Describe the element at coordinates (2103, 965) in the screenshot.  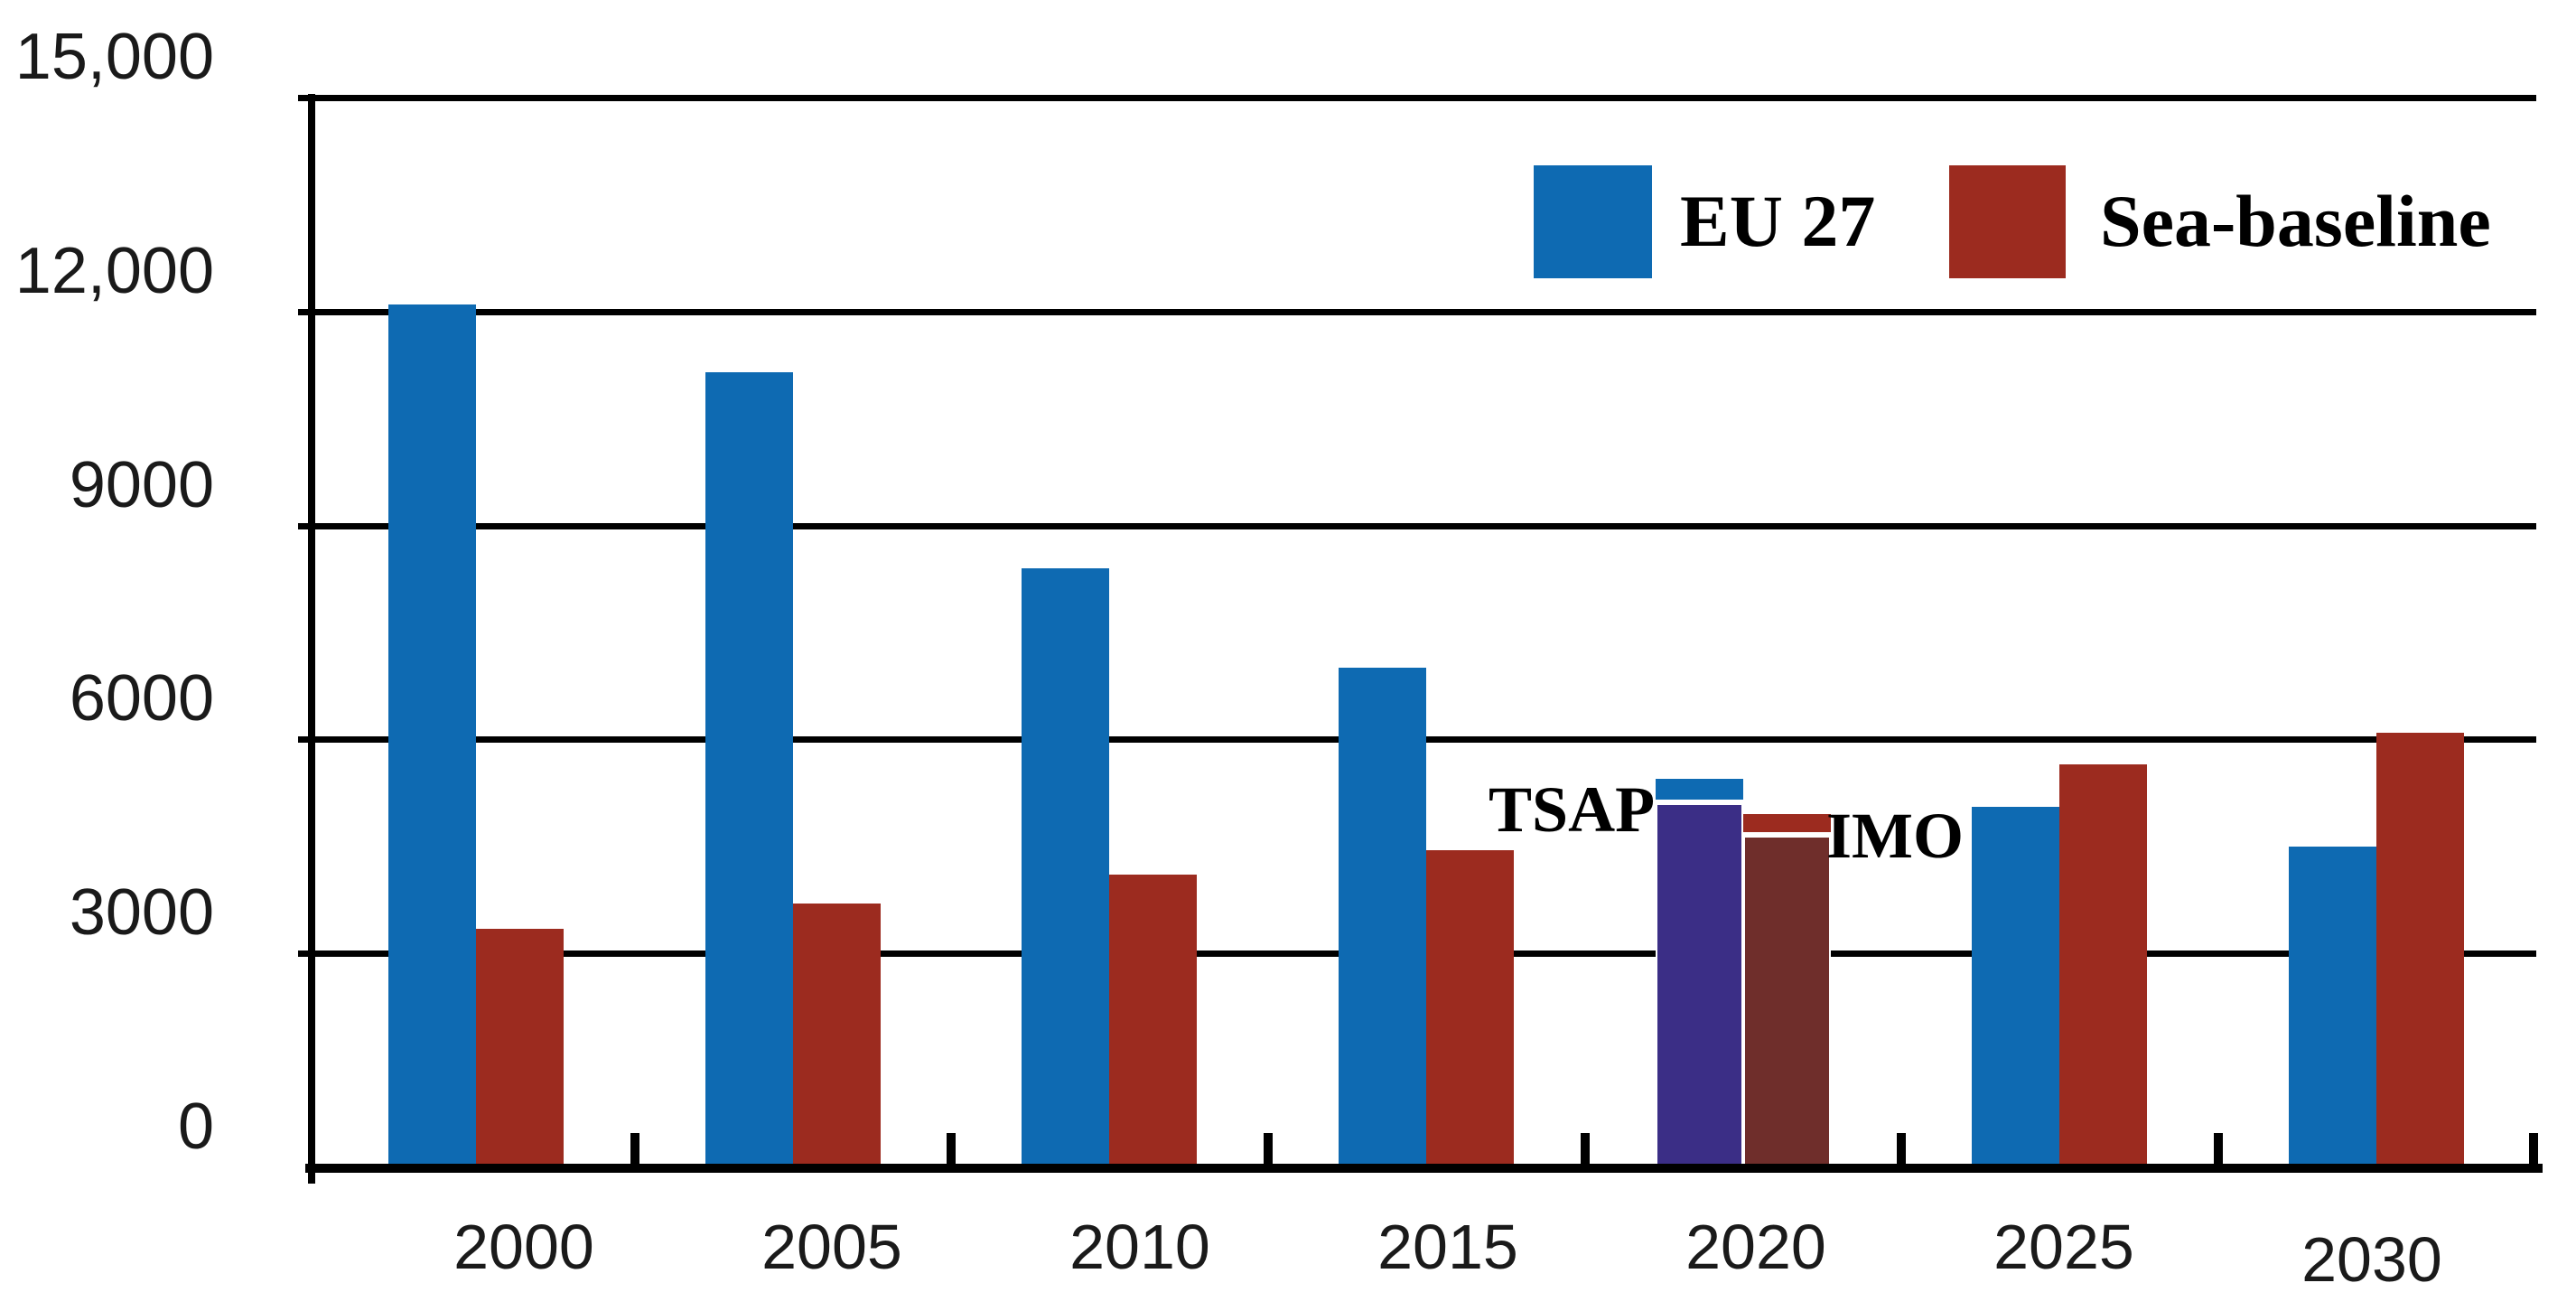
I see `bar-sea-baseline-2025` at that location.